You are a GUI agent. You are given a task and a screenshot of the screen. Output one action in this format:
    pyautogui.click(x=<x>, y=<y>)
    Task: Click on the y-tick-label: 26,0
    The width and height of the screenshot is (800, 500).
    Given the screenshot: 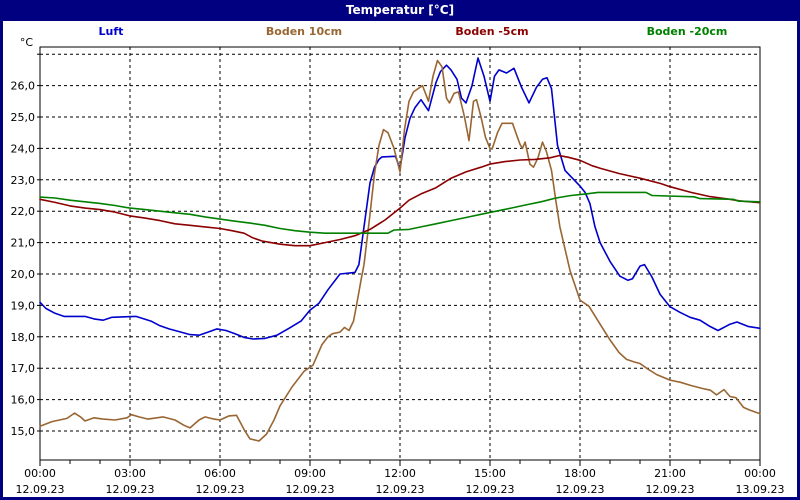 What is the action you would take?
    pyautogui.click(x=23, y=86)
    